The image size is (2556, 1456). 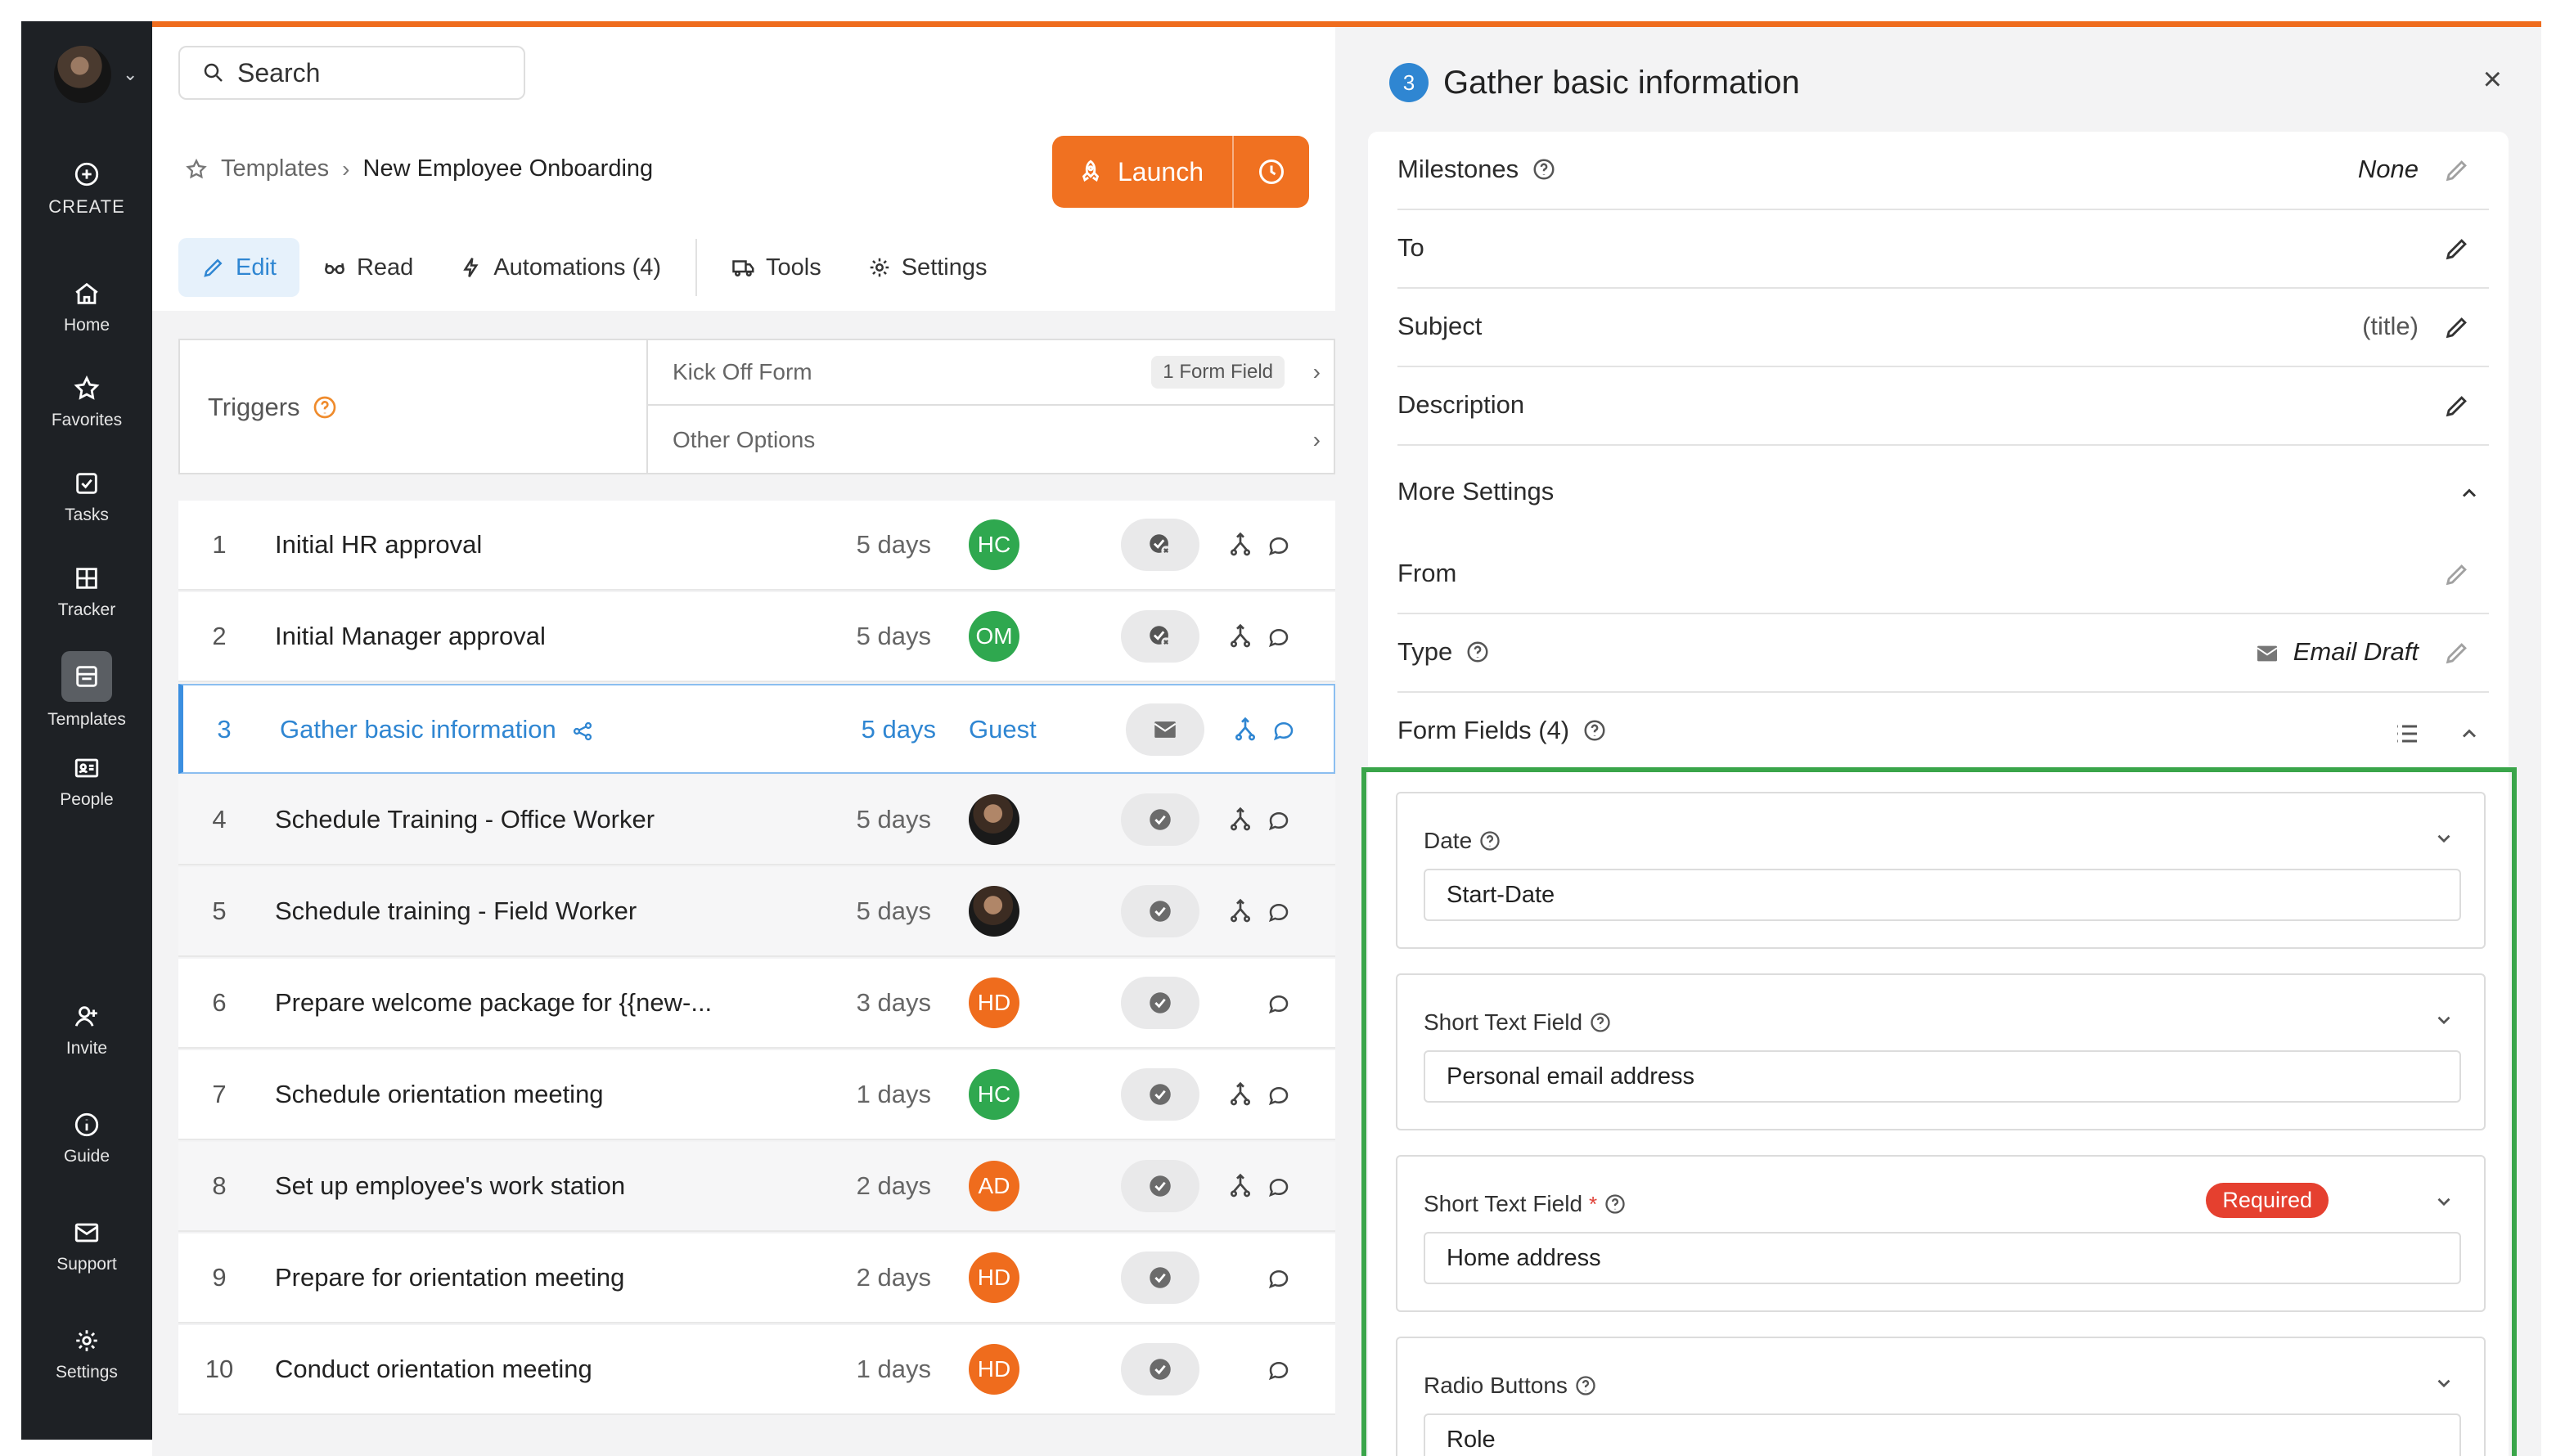 What do you see at coordinates (757, 729) in the screenshot?
I see `task-row: 3 Gather basic information 5 days Guest` at bounding box center [757, 729].